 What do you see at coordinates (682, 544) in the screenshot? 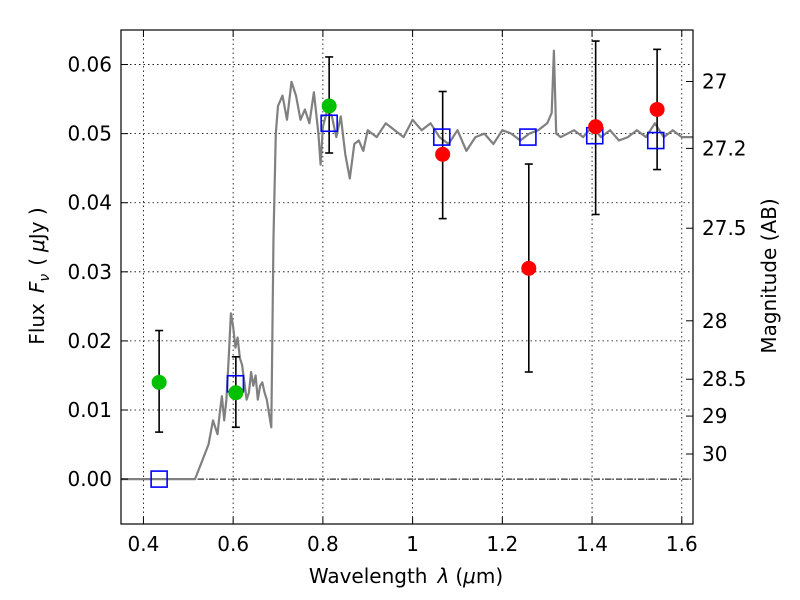
I see `x-tick-label: 1.6` at bounding box center [682, 544].